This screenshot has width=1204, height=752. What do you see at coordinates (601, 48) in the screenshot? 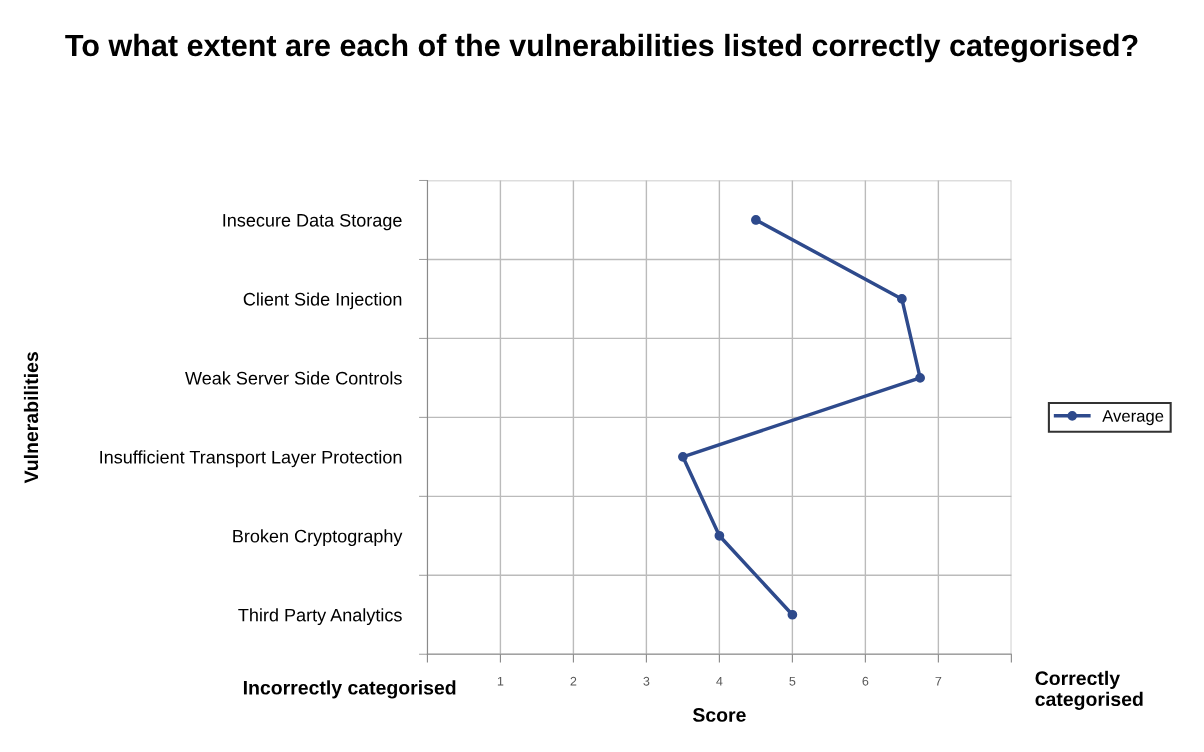
I see `chart-title: To what extent are each of the vulnerabilities listed correctly categorised?` at bounding box center [601, 48].